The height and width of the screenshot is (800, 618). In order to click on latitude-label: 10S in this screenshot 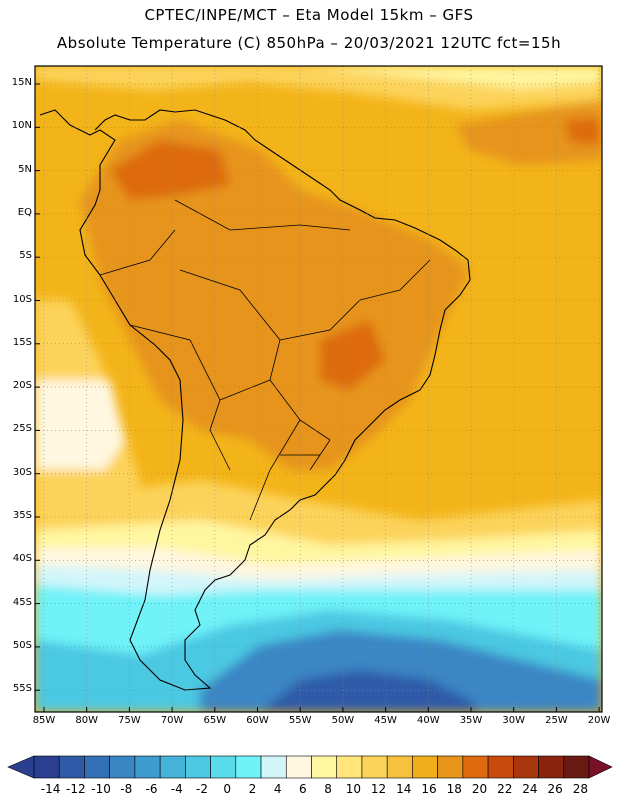, I will do `click(22, 299)`.